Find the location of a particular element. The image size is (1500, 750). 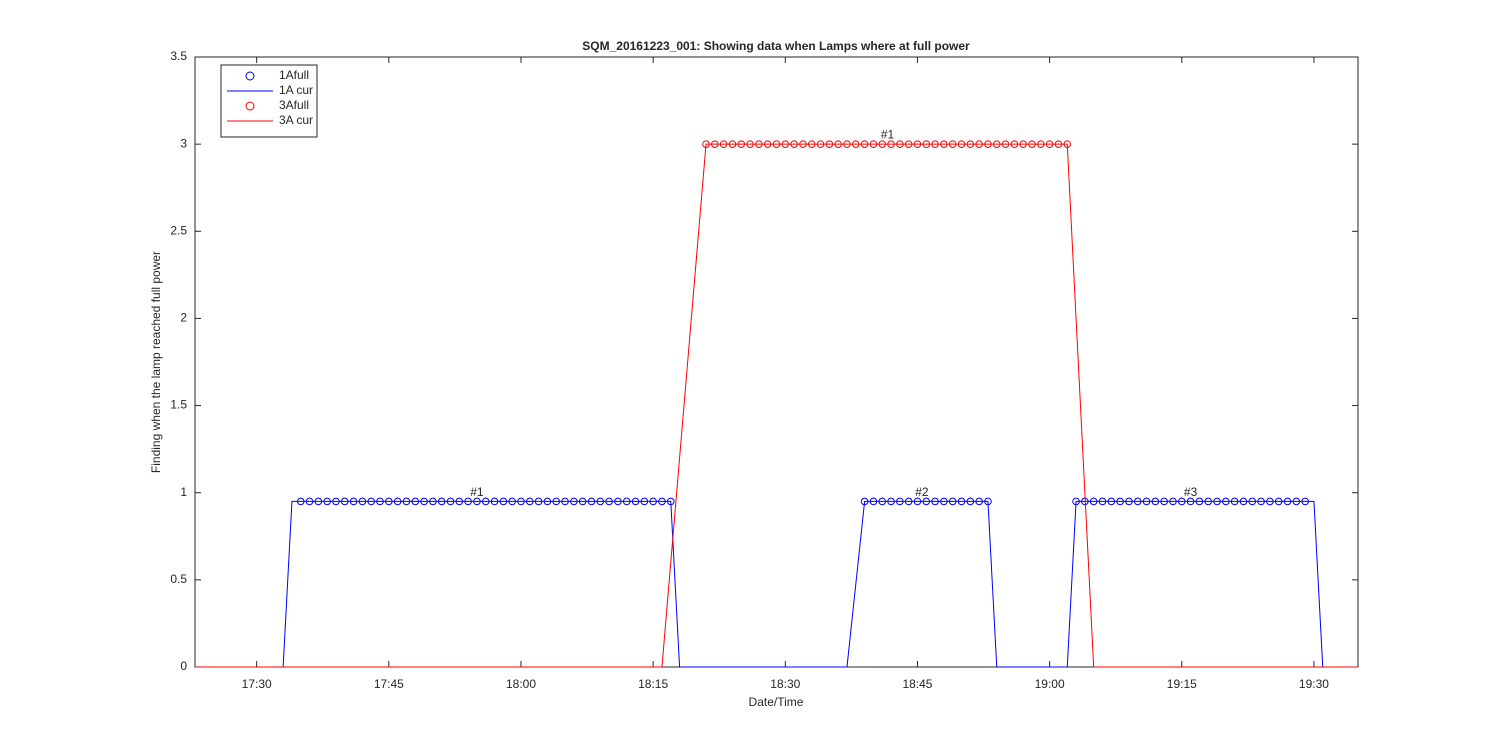

legend-box is located at coordinates (269, 101).